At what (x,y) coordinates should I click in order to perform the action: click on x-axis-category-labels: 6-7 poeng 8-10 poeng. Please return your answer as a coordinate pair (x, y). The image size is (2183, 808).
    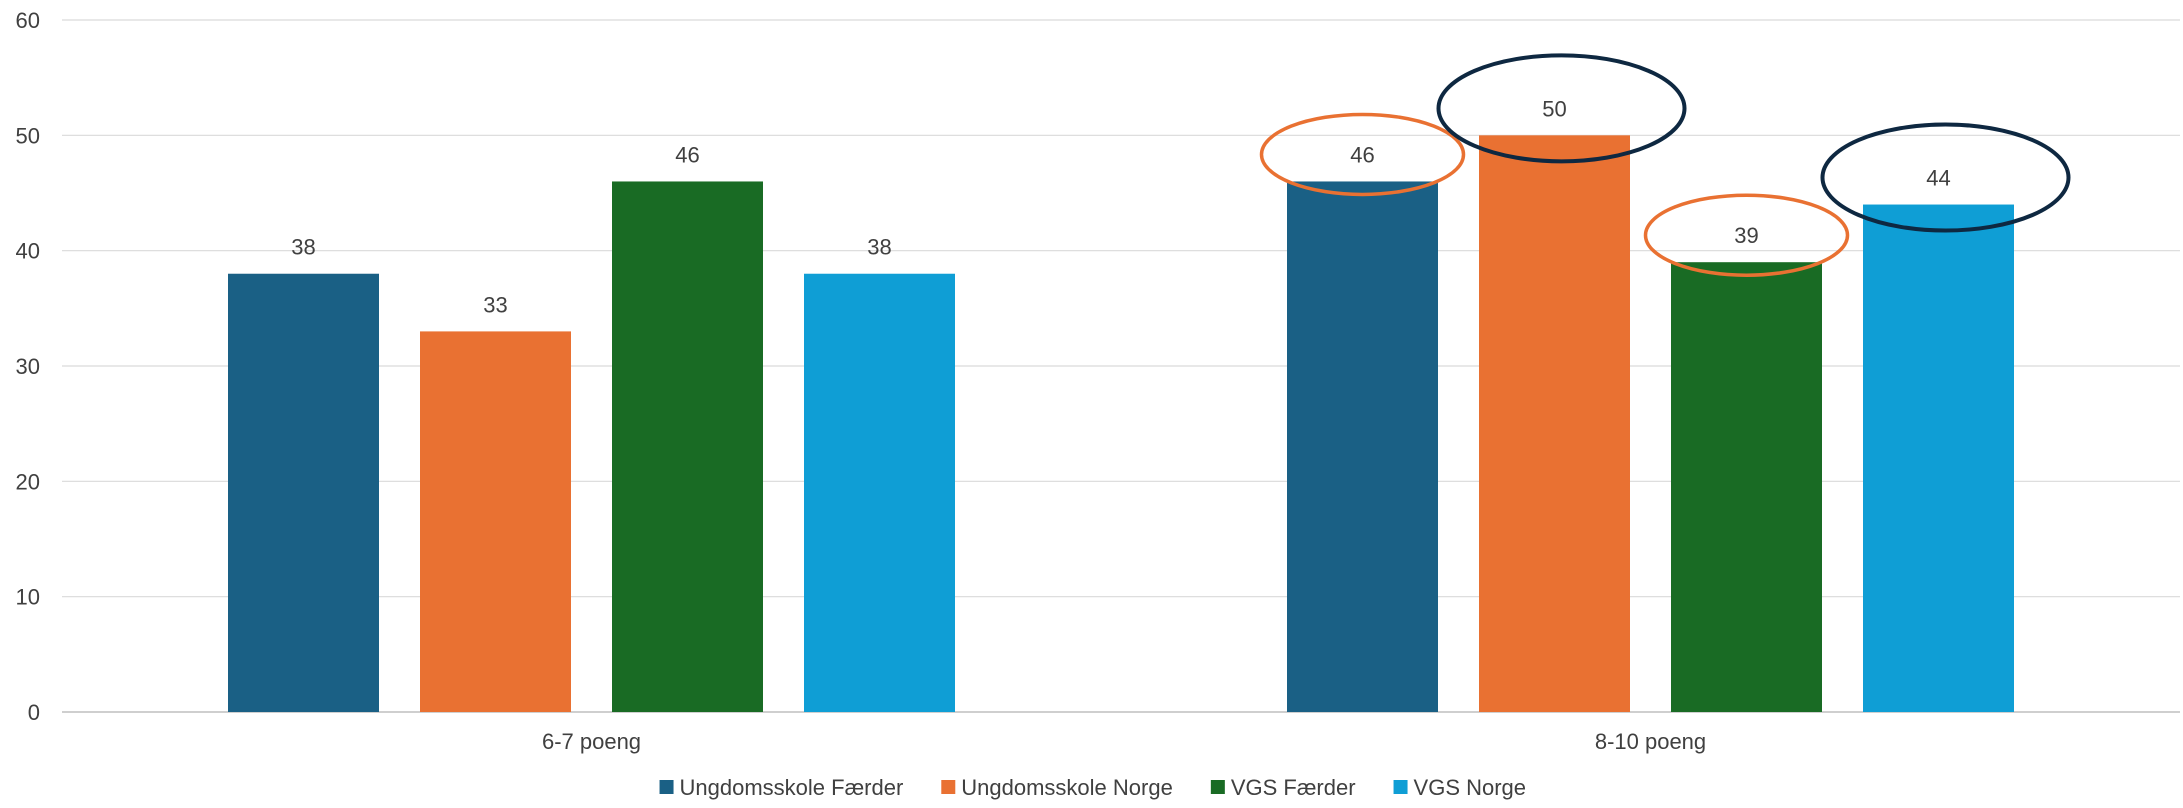
    Looking at the image, I should click on (1124, 741).